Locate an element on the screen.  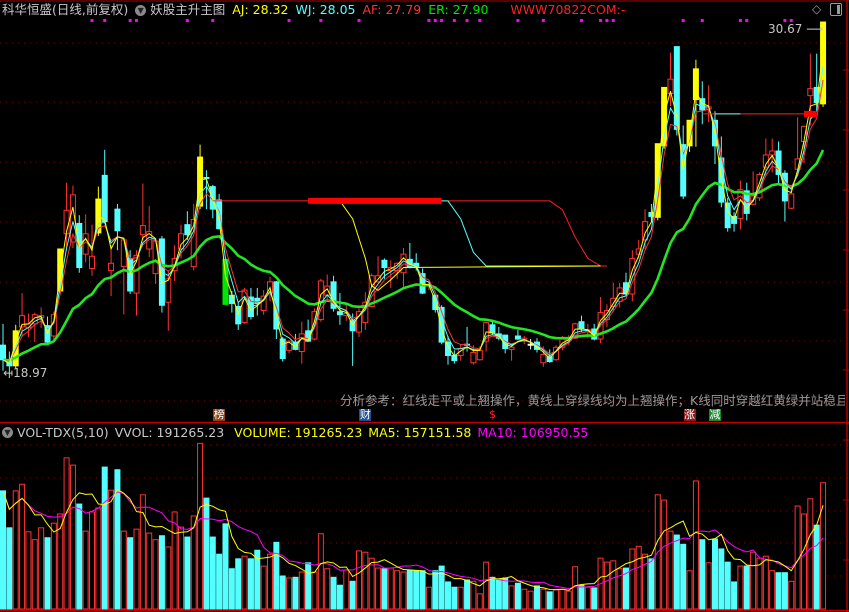
low-price-label: ↤18.97 is located at coordinates (25, 373).